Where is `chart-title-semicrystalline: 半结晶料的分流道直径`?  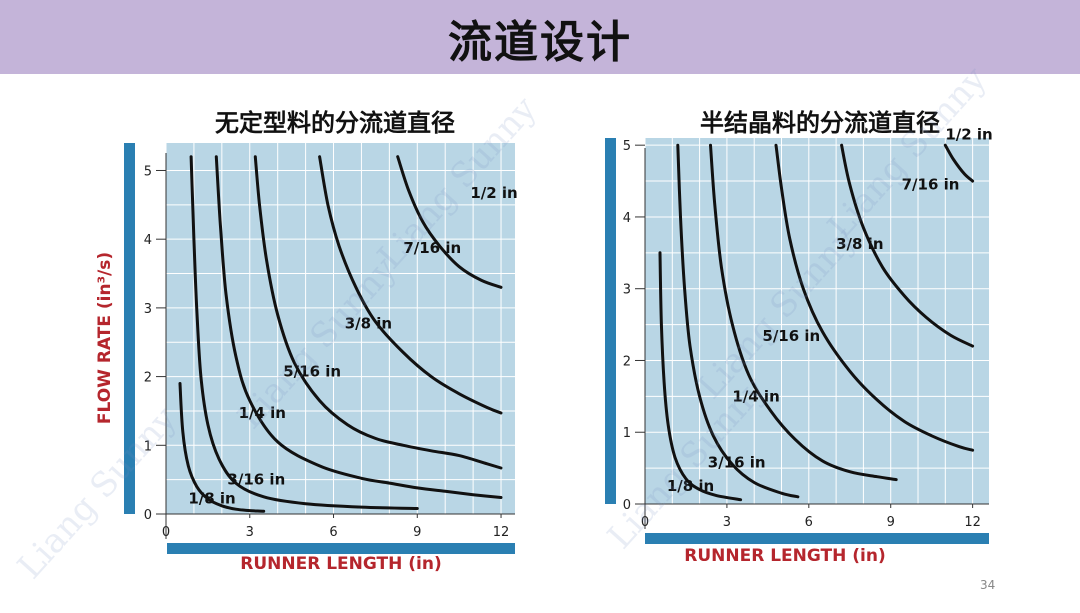 chart-title-semicrystalline: 半结晶料的分流道直径 is located at coordinates (820, 123).